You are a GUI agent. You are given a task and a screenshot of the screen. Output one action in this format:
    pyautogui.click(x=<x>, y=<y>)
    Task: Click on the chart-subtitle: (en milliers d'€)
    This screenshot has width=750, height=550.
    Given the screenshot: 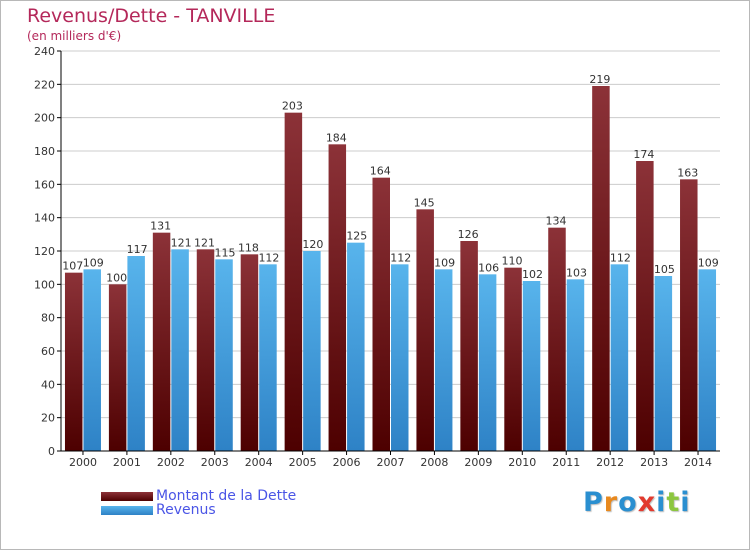 What is the action you would take?
    pyautogui.click(x=74, y=36)
    